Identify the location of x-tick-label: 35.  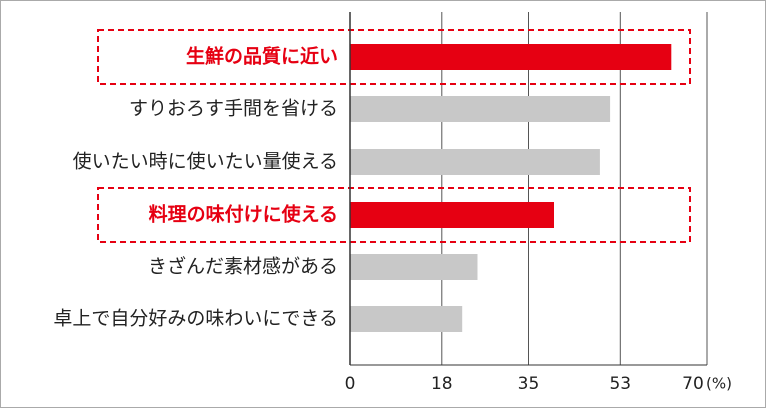
(529, 384).